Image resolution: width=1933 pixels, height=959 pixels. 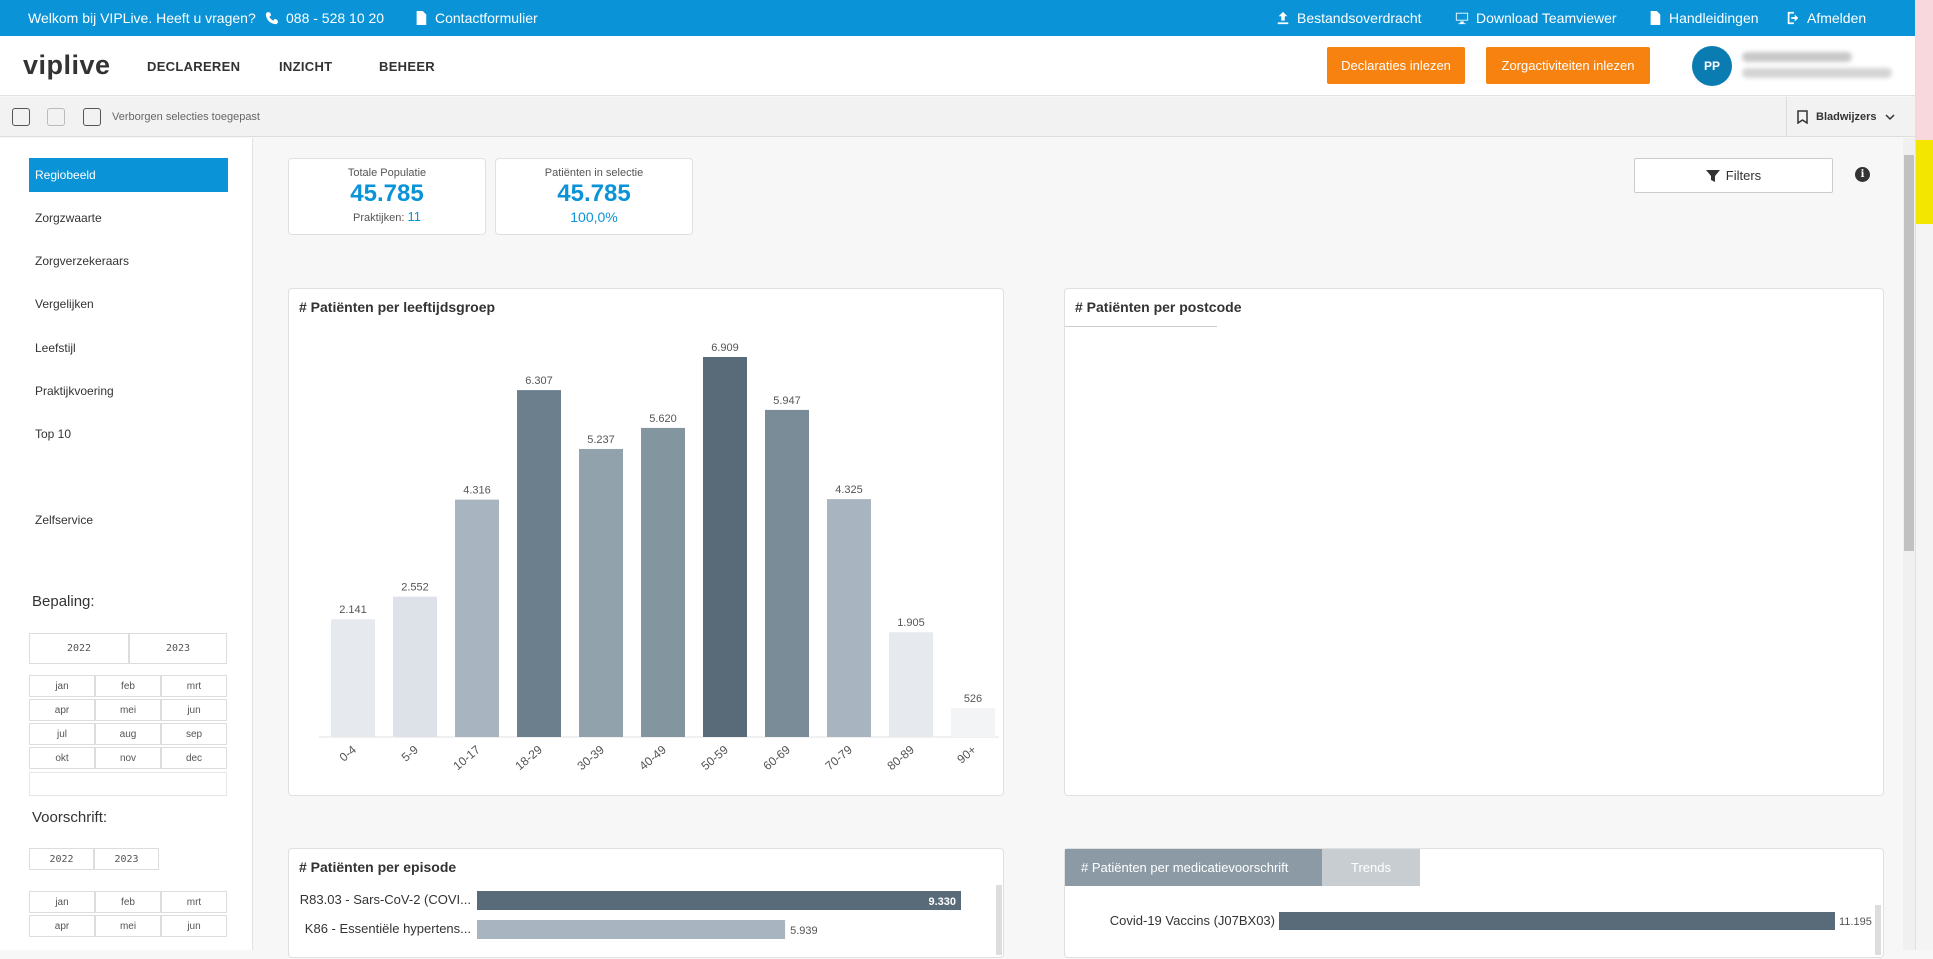 I want to click on month-dec: dec, so click(x=194, y=758).